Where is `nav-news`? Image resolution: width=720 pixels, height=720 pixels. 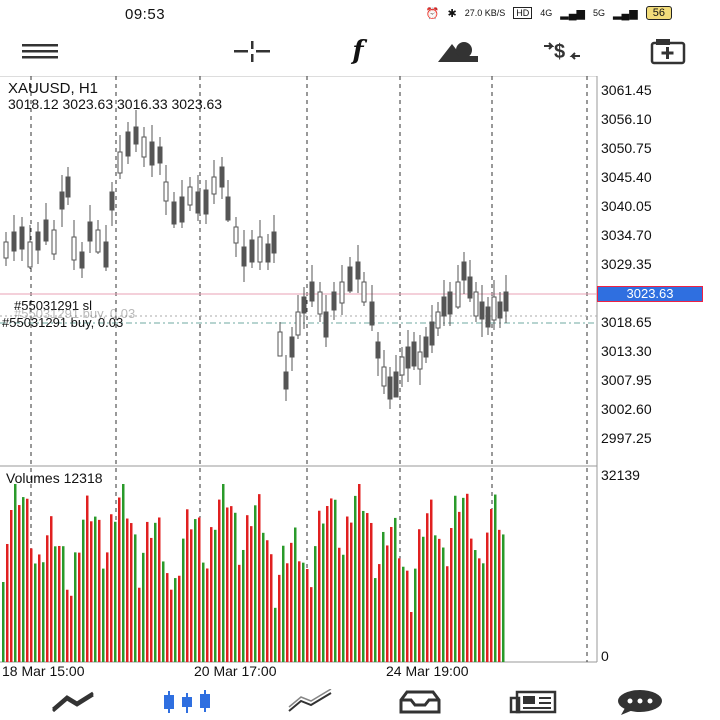 nav-news is located at coordinates (534, 702).